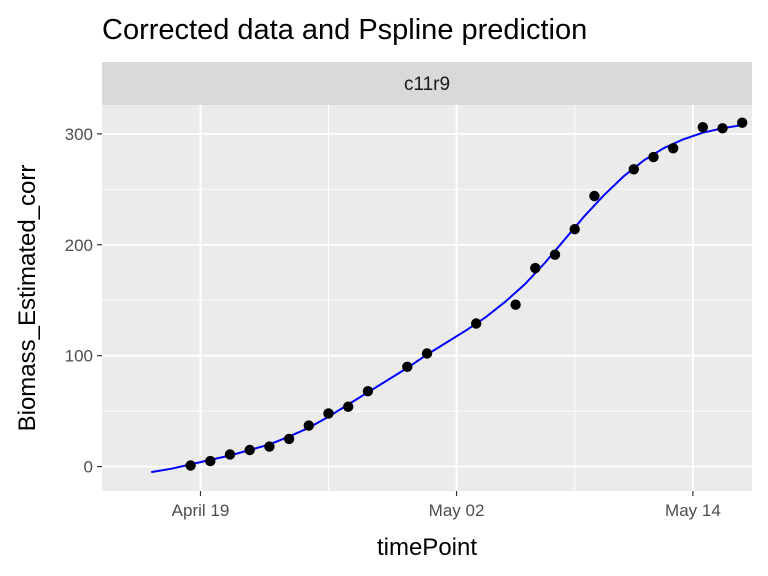 This screenshot has height=576, width=768. What do you see at coordinates (88, 467) in the screenshot?
I see `y-tick-label: 0` at bounding box center [88, 467].